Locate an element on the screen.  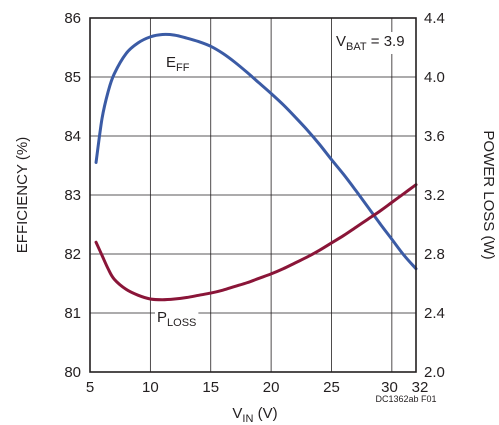
y-left-tick-label: 81 is located at coordinates (72, 313).